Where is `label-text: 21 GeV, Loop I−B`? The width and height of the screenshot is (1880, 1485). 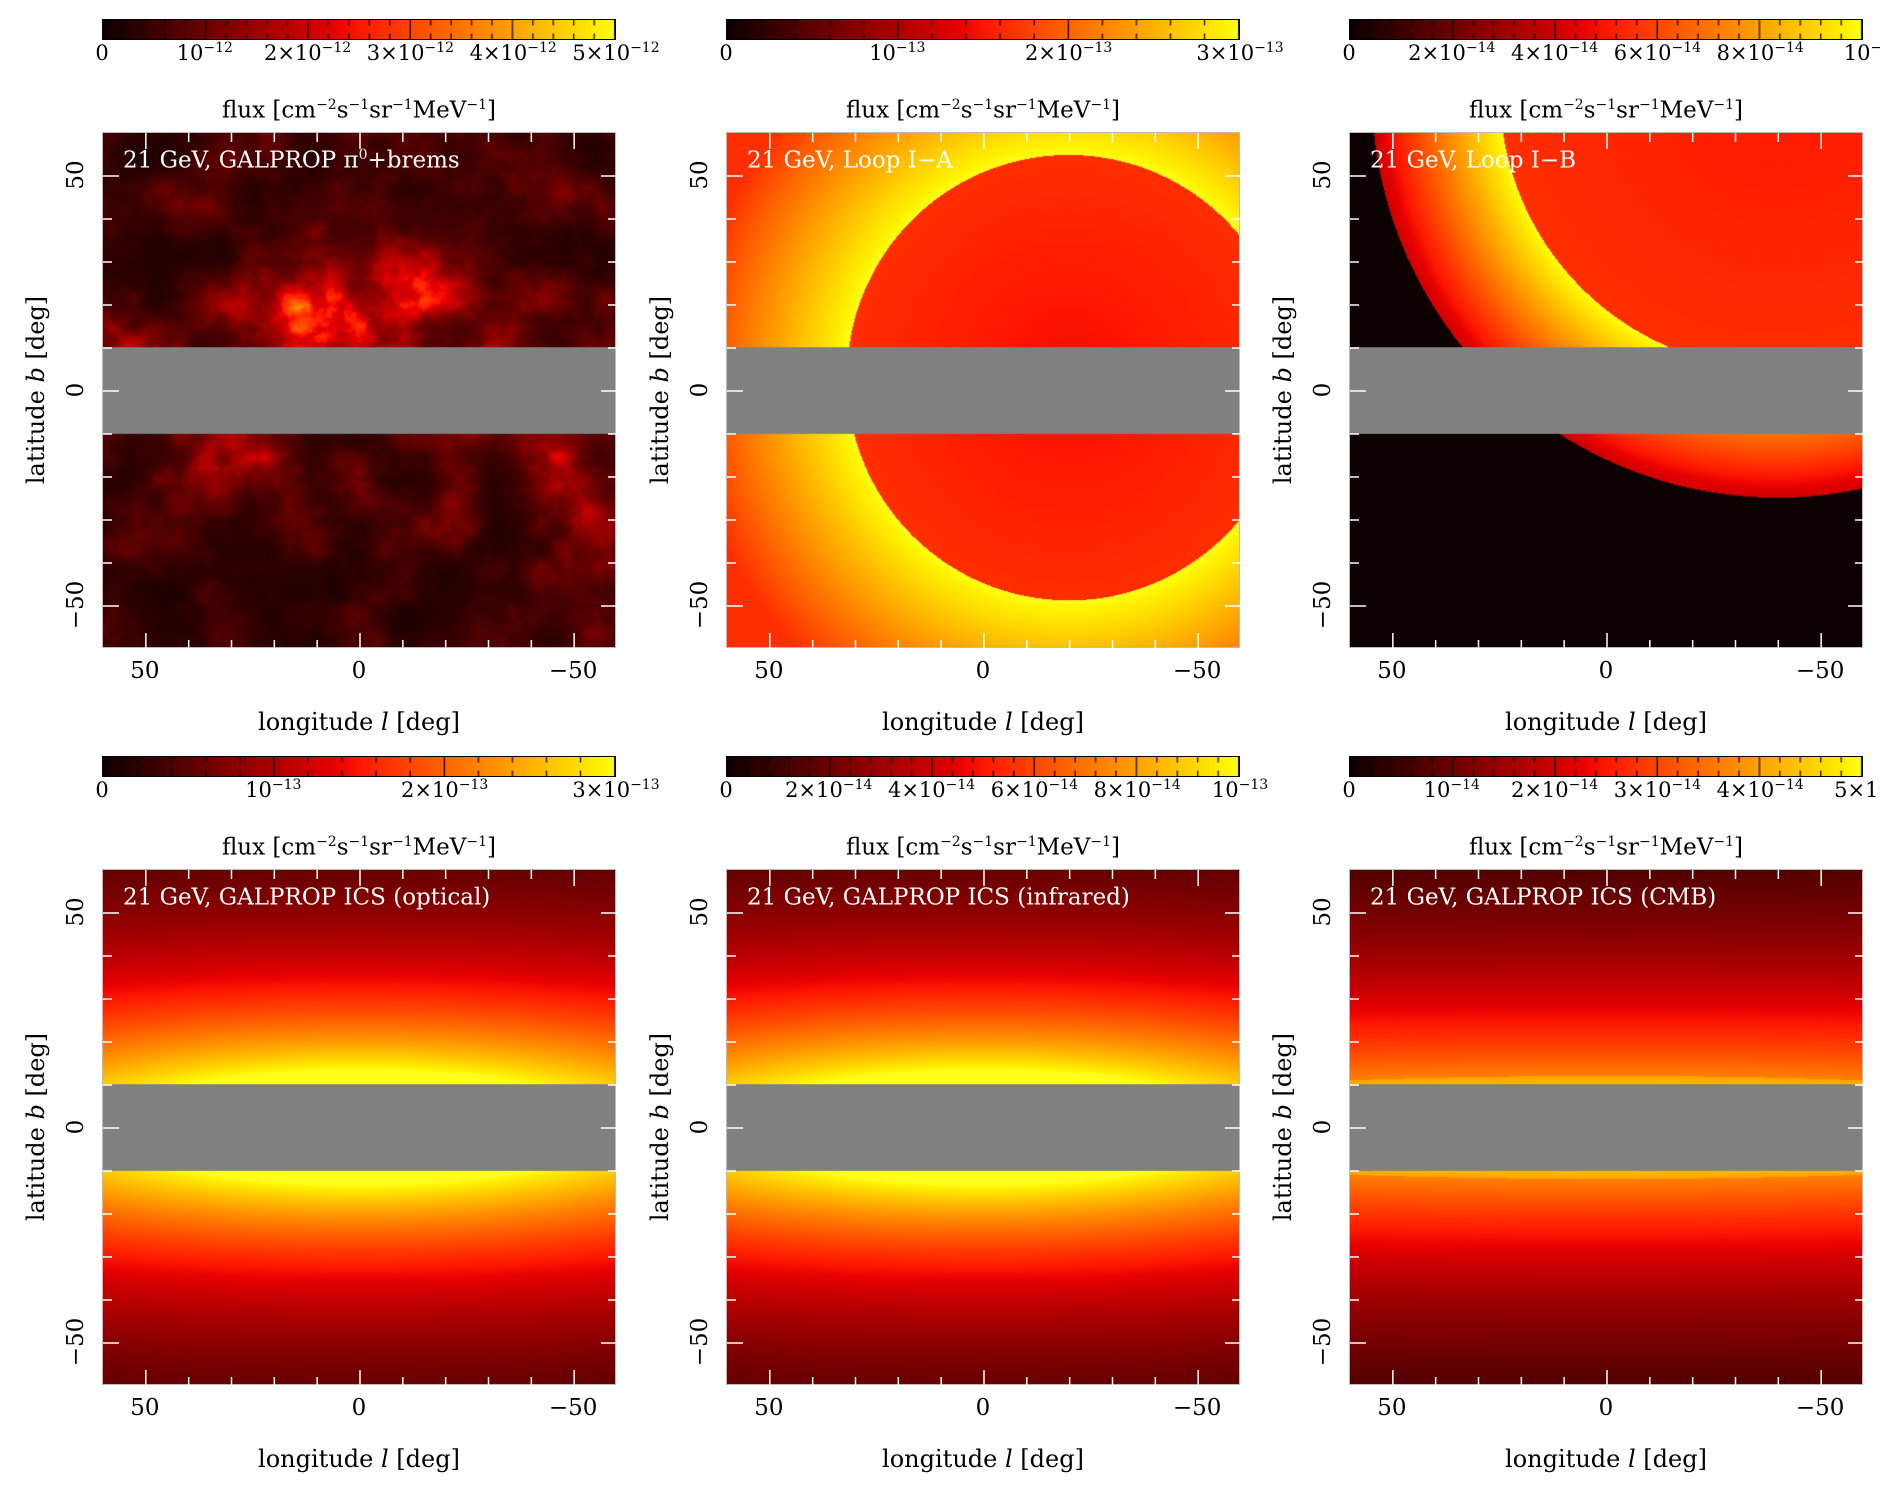 label-text: 21 GeV, Loop I−B is located at coordinates (1473, 160).